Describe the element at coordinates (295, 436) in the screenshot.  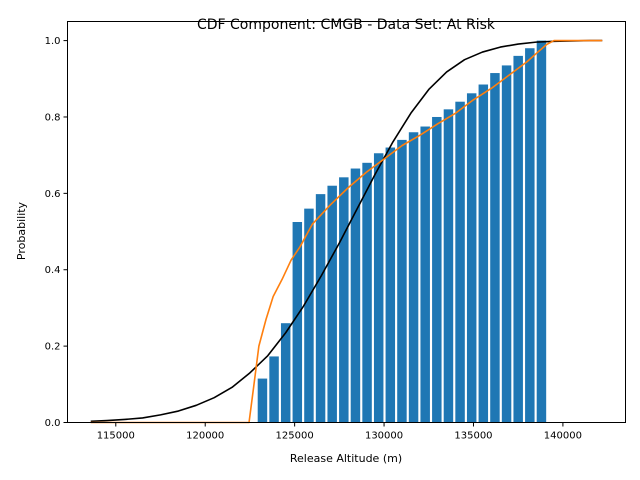
I see `x-tick-label: 125000` at that location.